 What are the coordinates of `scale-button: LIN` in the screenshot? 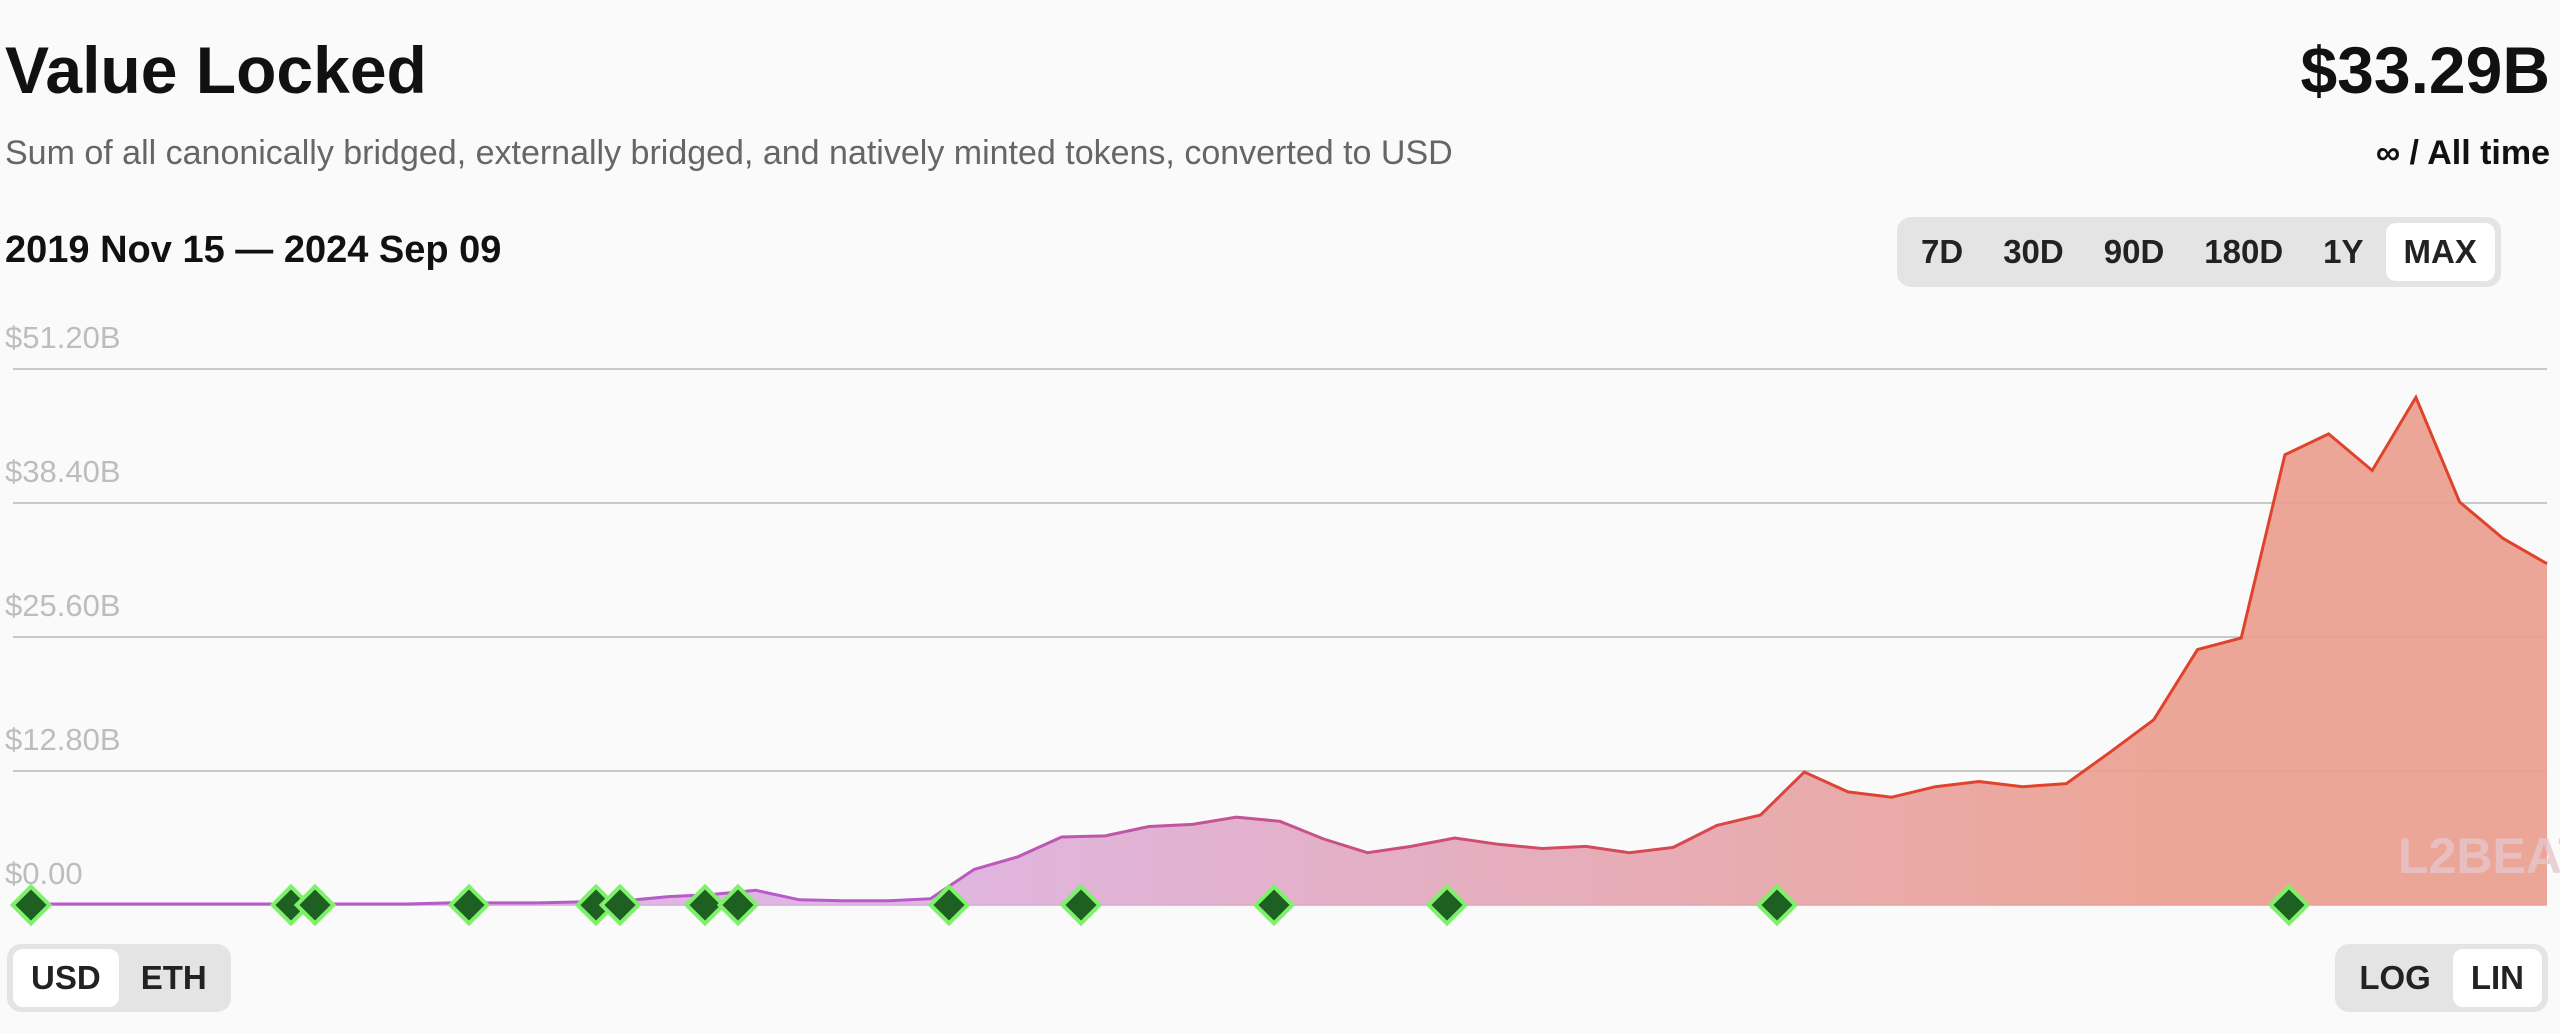 It's located at (2497, 978).